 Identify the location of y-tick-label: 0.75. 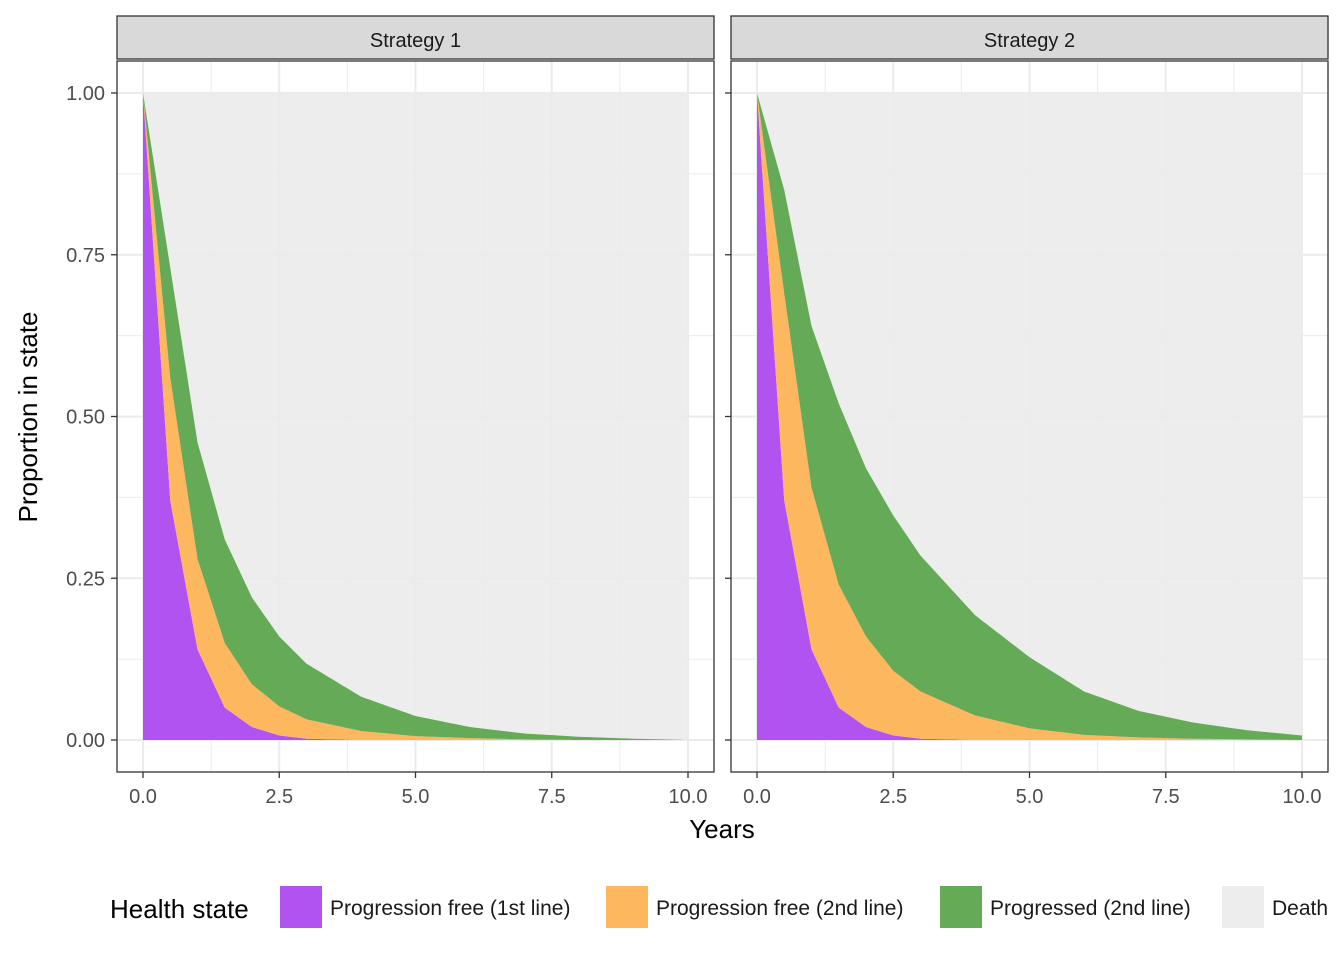
(85, 256).